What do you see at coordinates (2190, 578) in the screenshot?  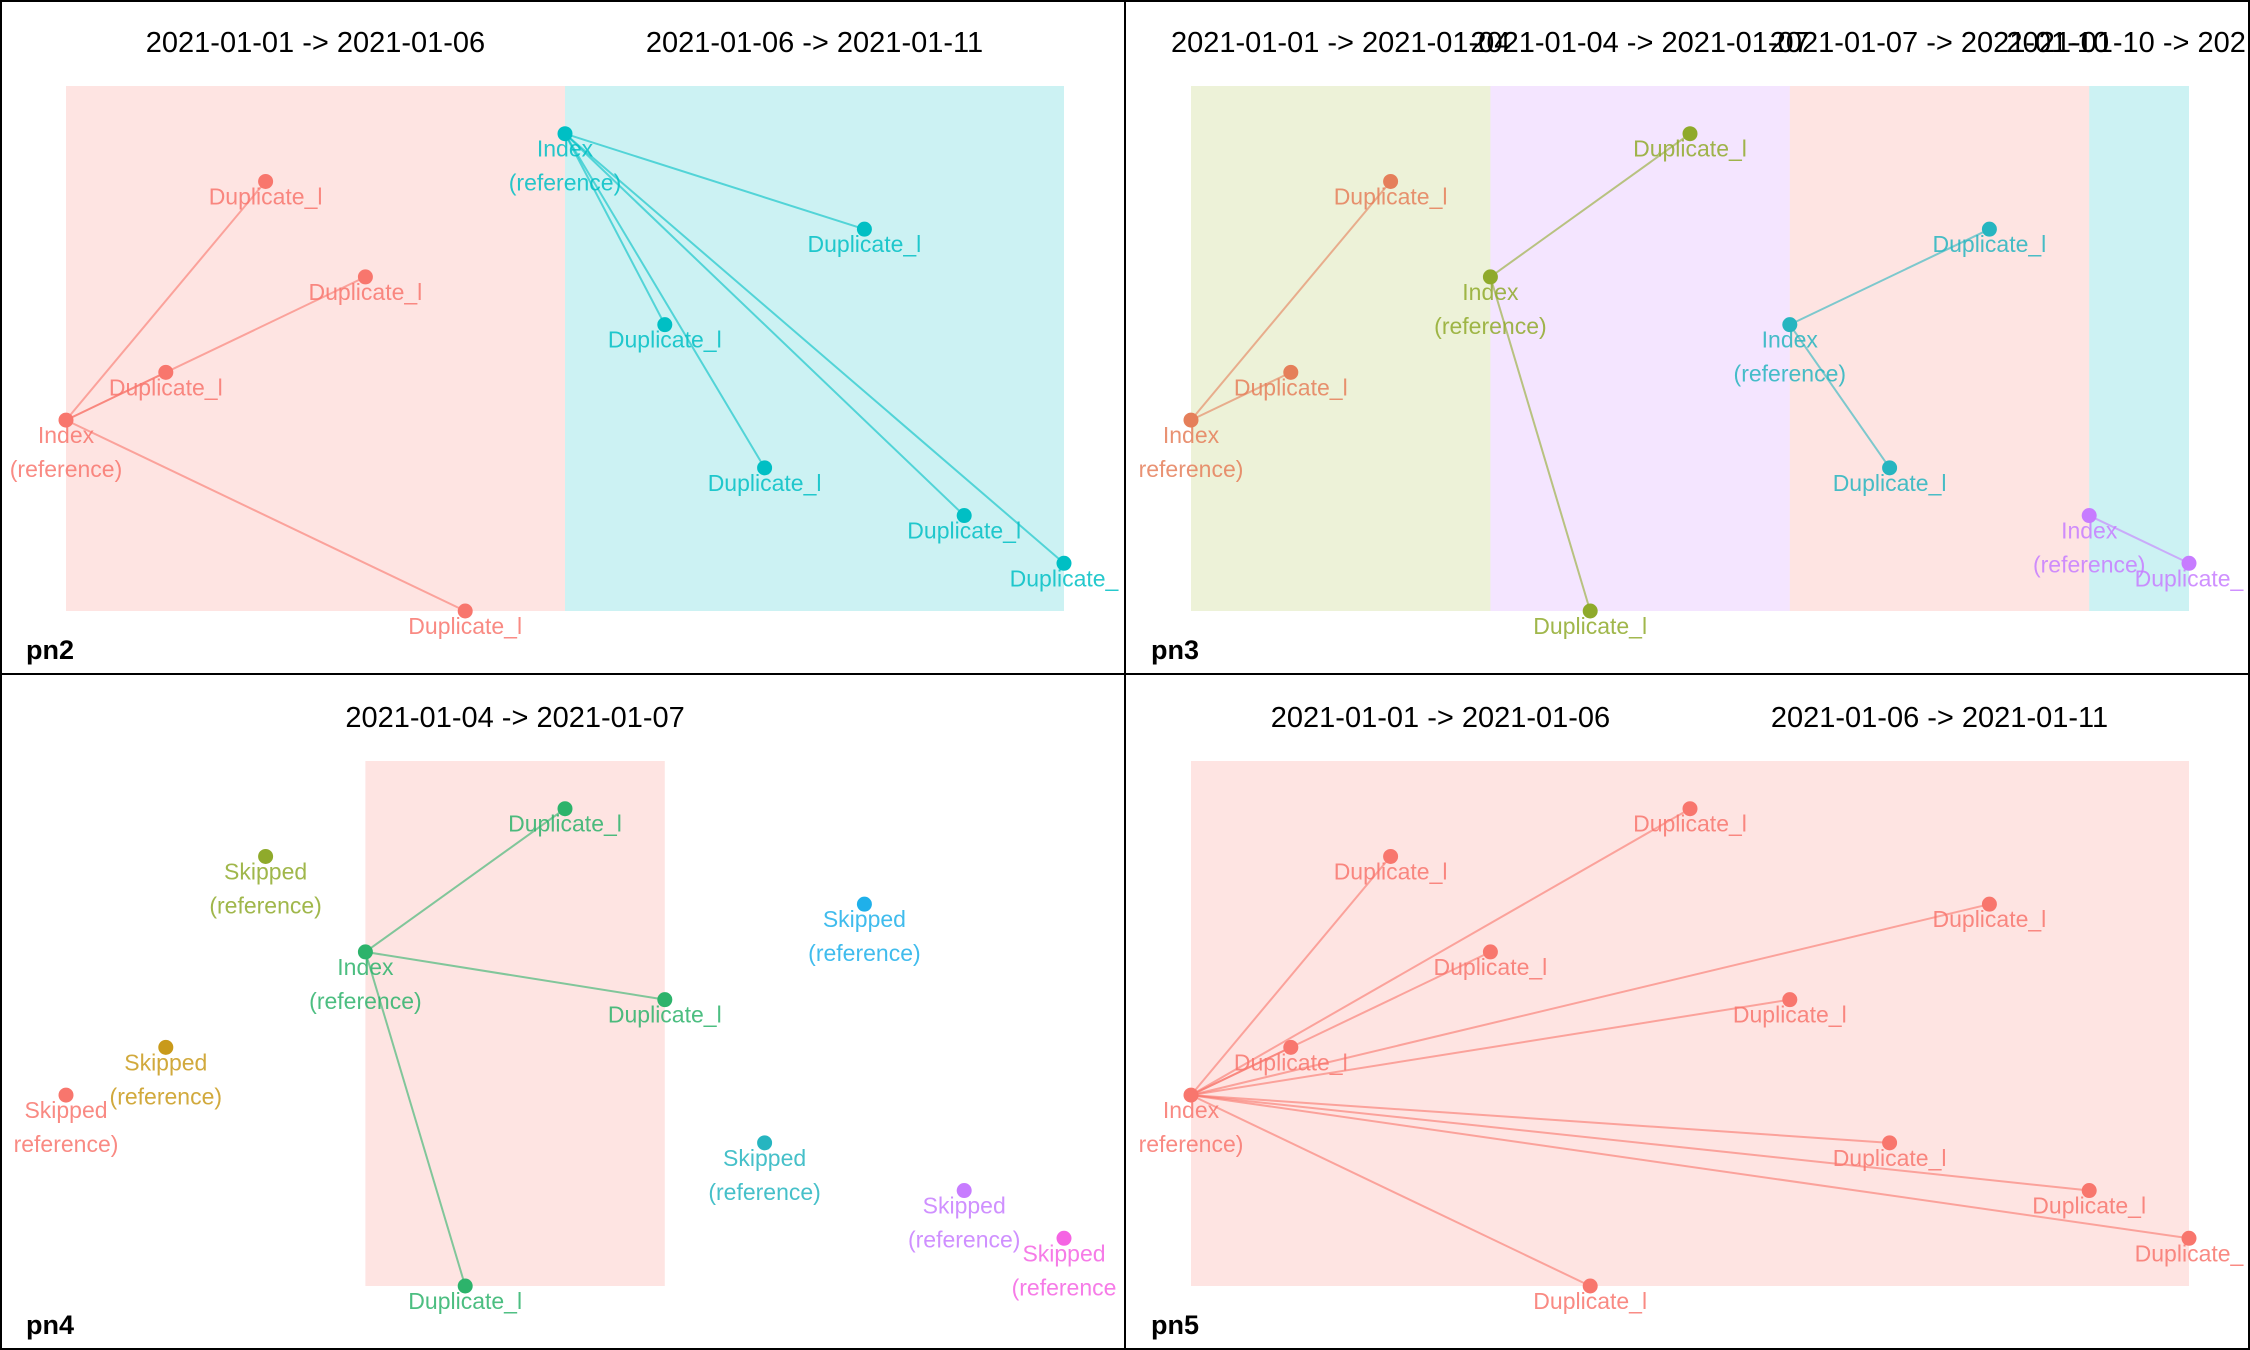 I see `point-label-d1: Duplicate_` at bounding box center [2190, 578].